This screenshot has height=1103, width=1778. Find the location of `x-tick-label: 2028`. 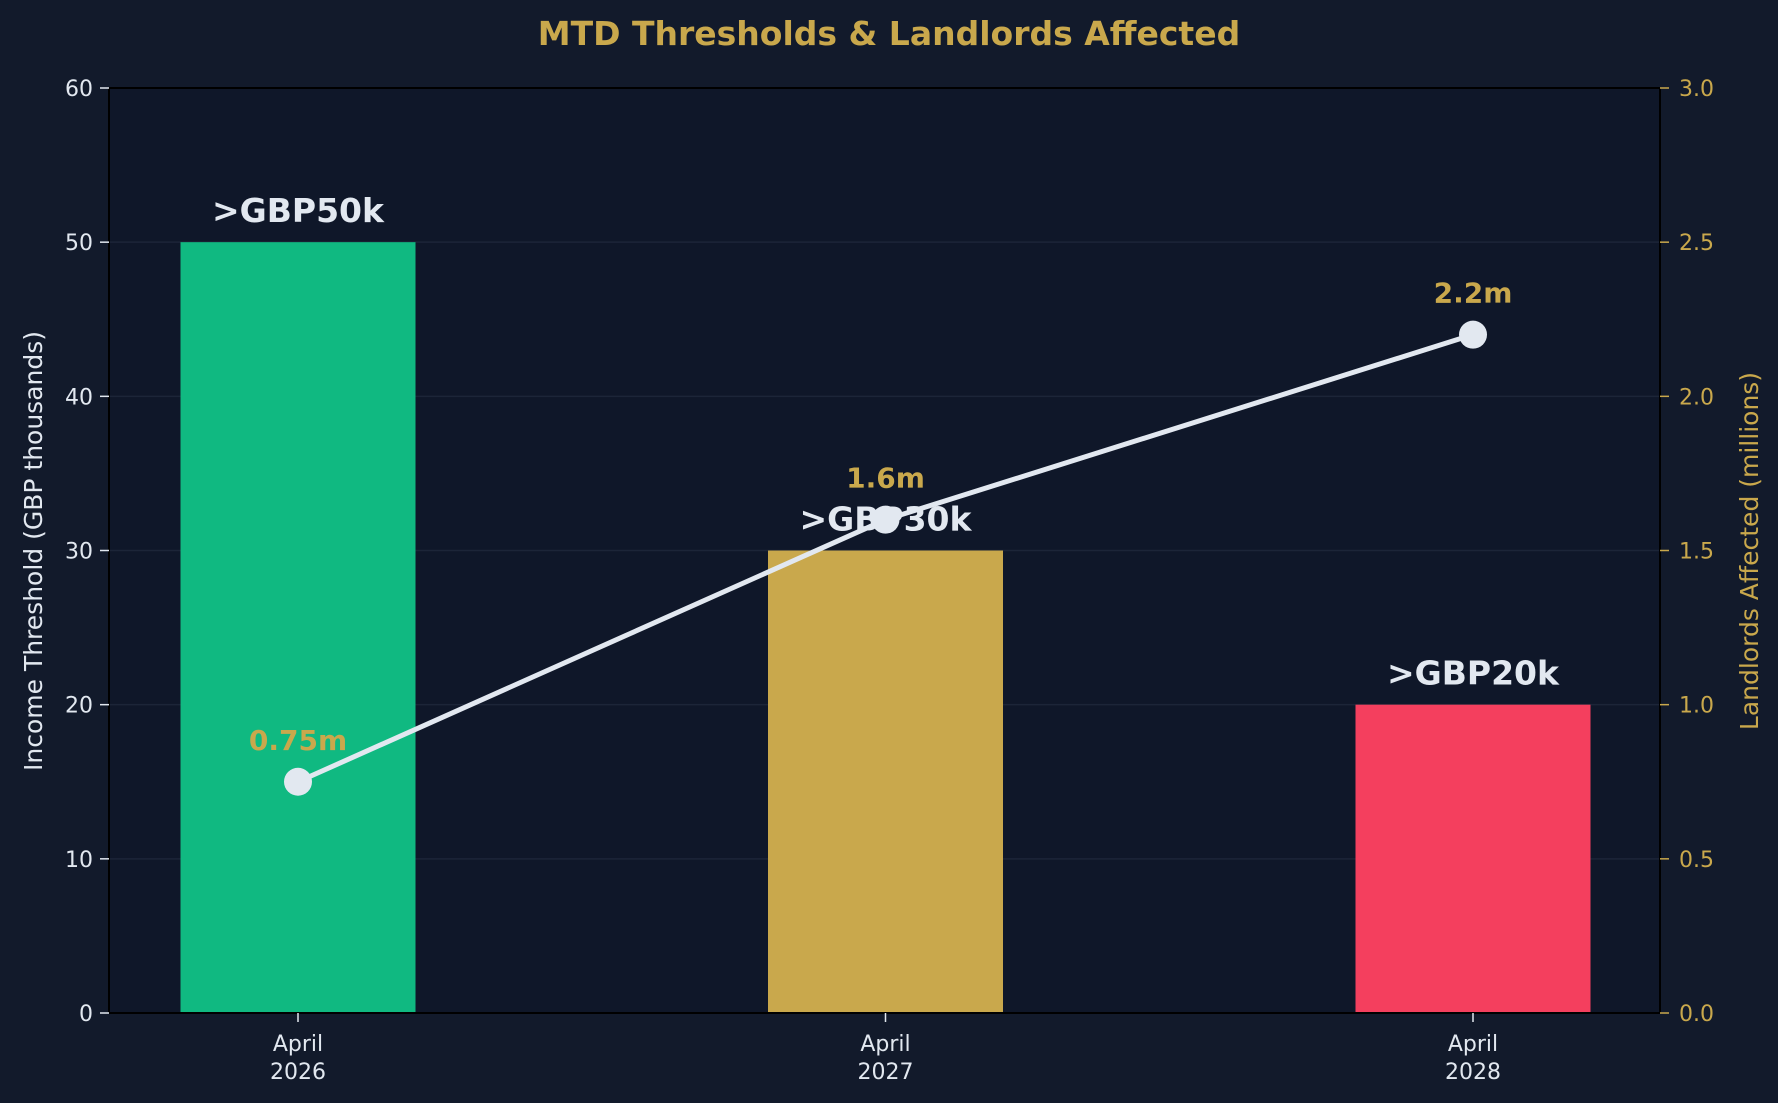

x-tick-label: 2028 is located at coordinates (1473, 1072).